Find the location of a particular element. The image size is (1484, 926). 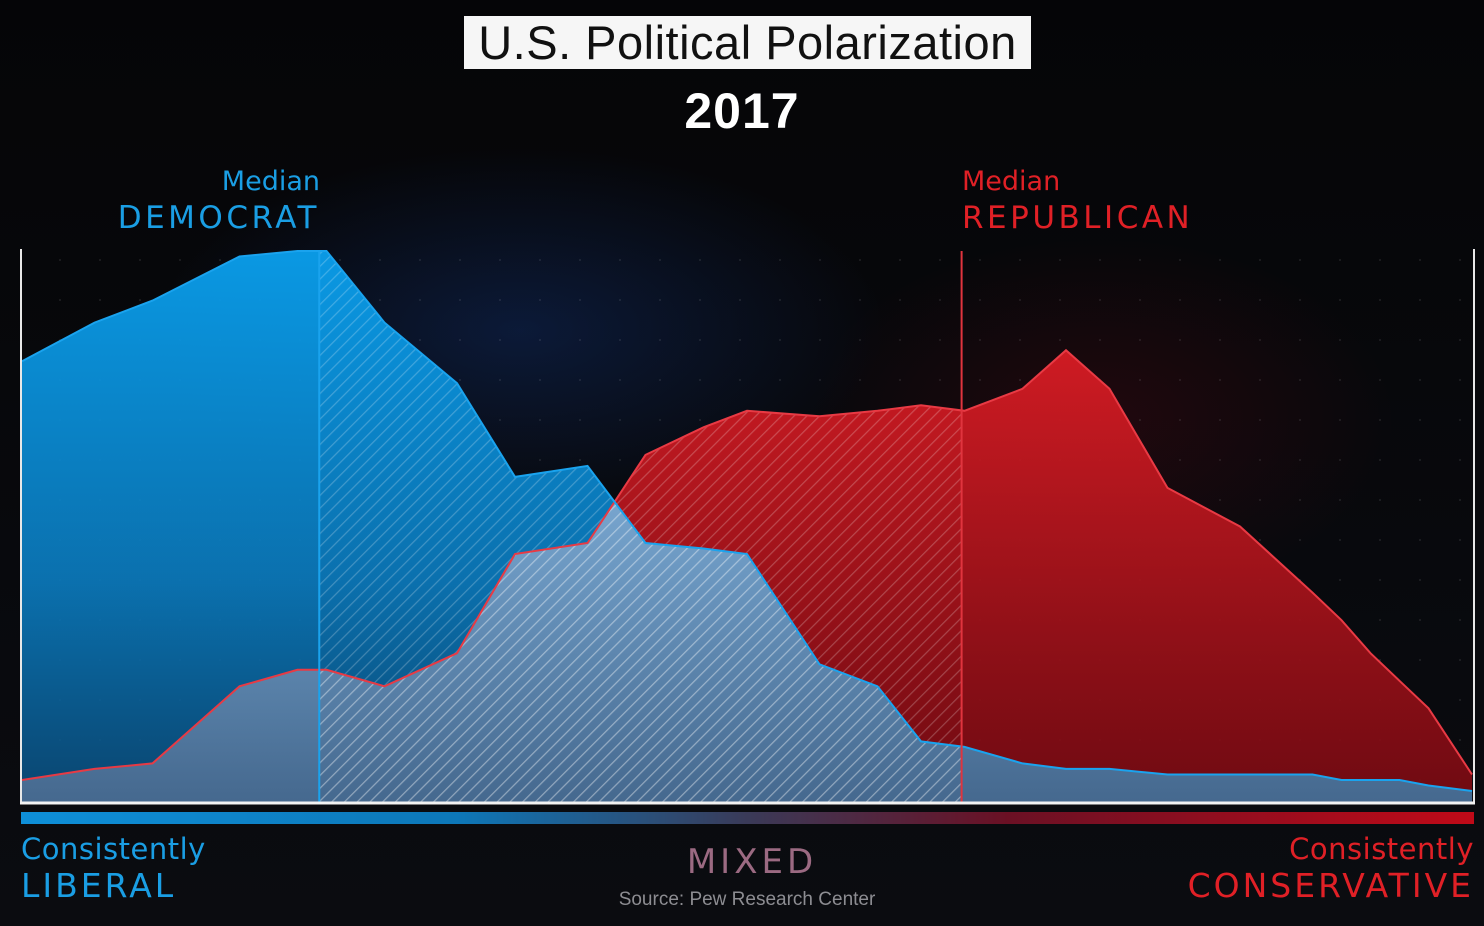

chart-title: U.S. Political Polarization is located at coordinates (747, 42).